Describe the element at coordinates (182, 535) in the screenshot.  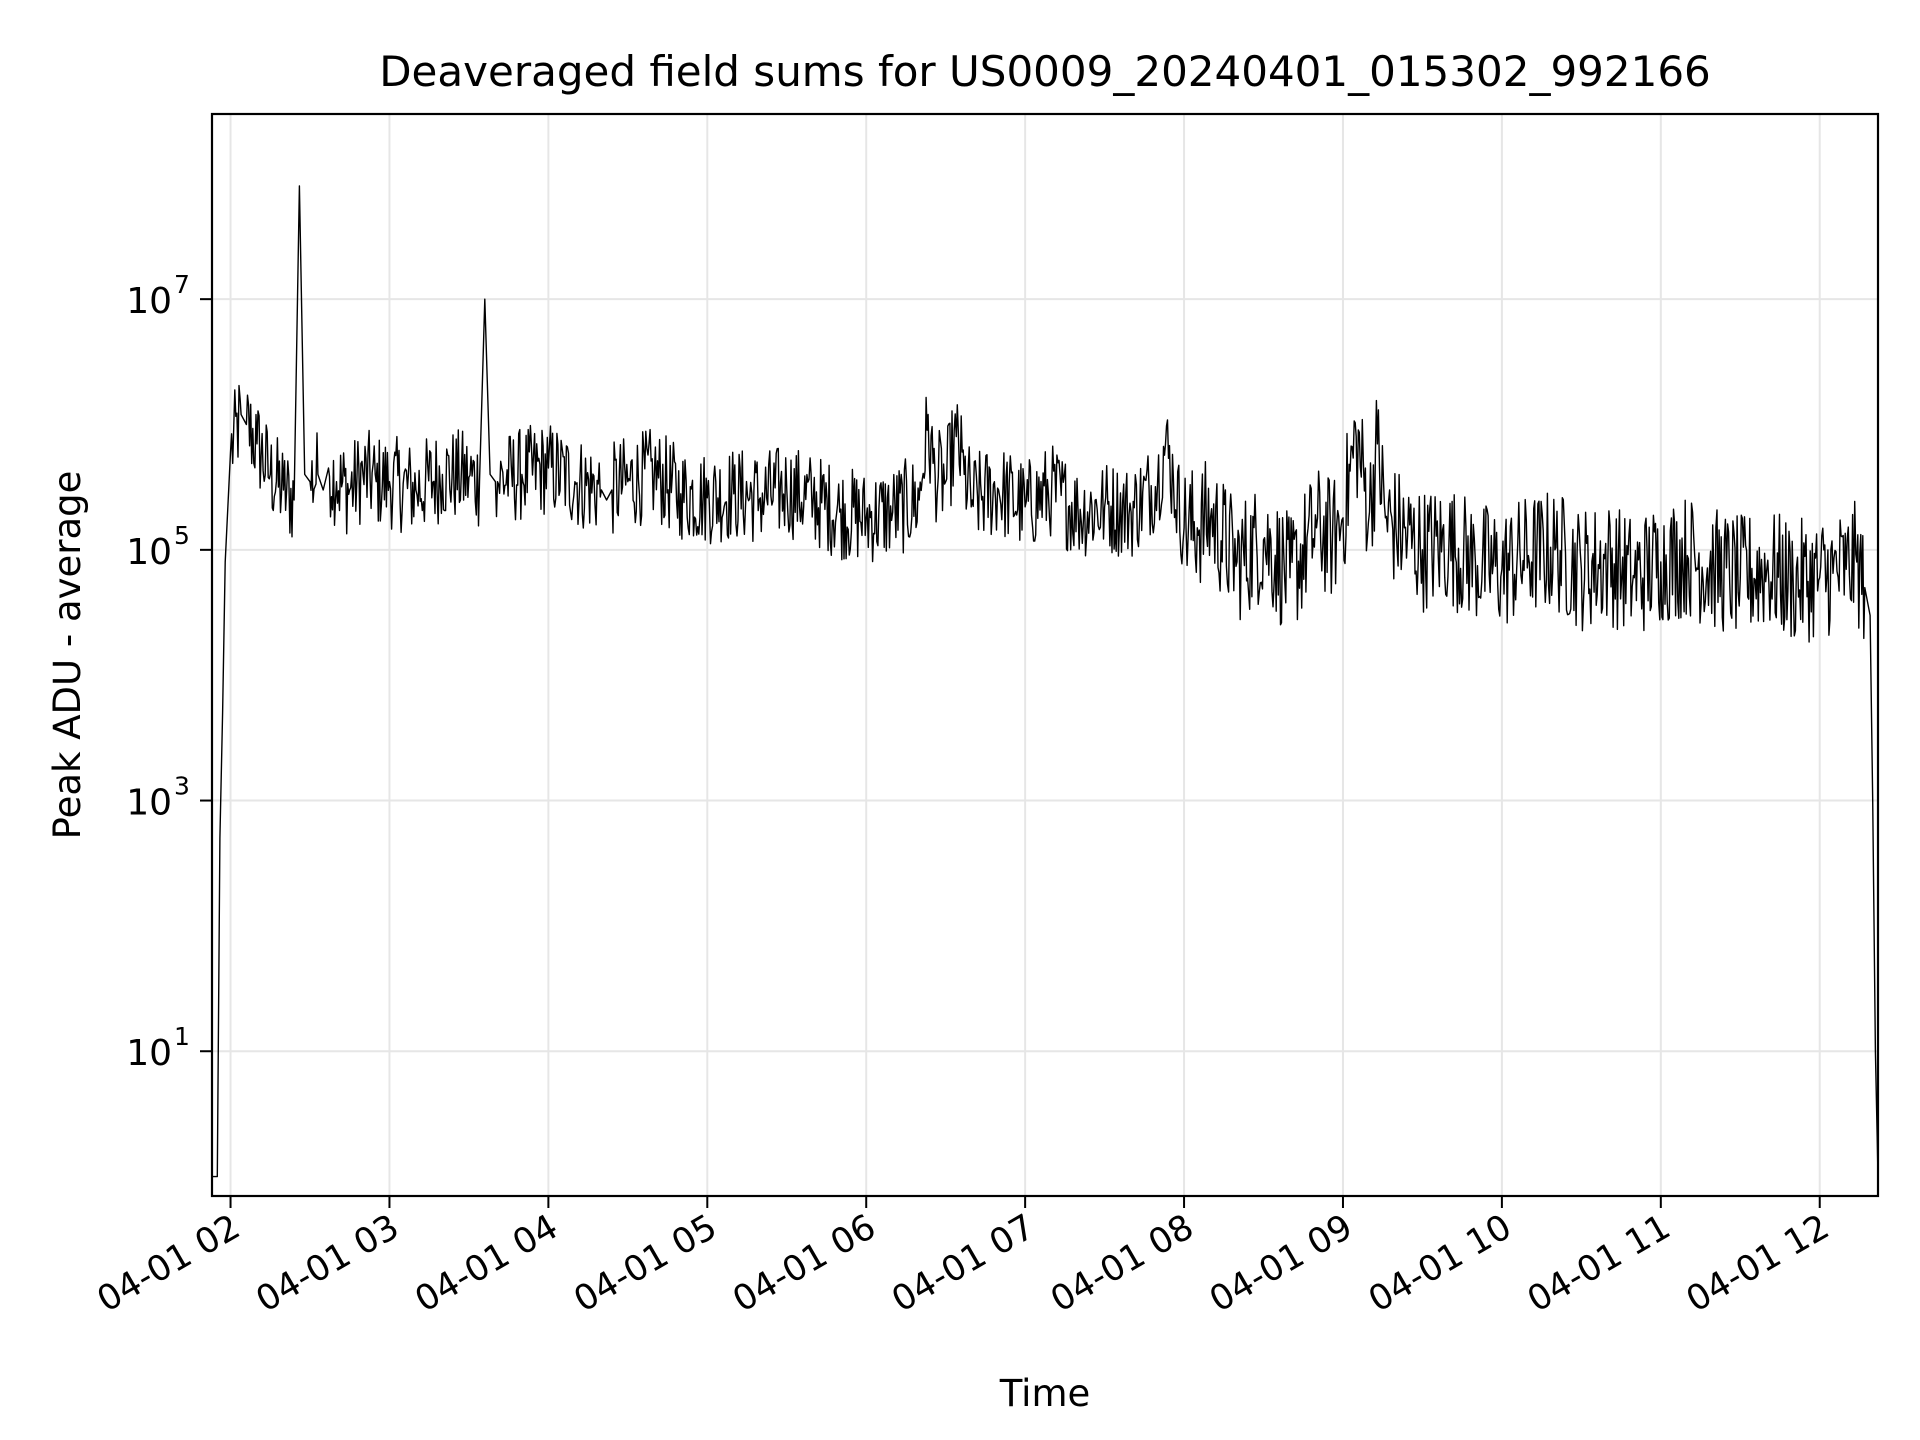
I see `y-tick-exponent: 5` at that location.